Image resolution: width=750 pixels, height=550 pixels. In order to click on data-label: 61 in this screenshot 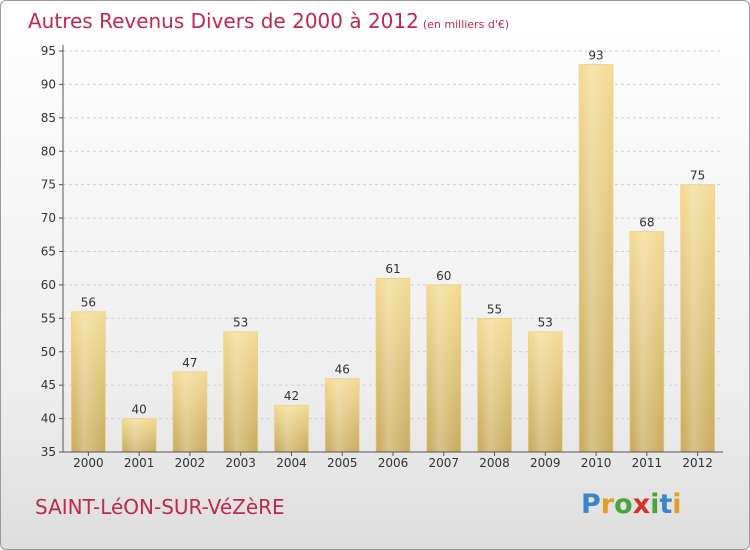, I will do `click(392, 269)`.